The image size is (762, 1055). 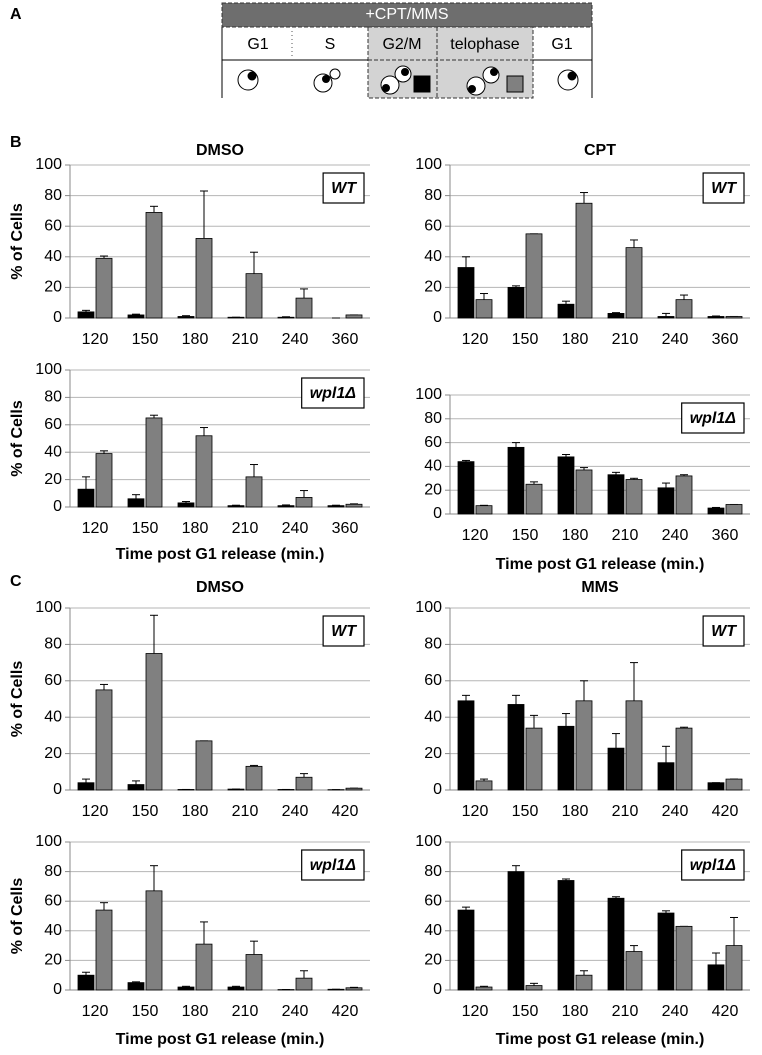 I want to click on phase-label: G1, so click(x=561, y=44).